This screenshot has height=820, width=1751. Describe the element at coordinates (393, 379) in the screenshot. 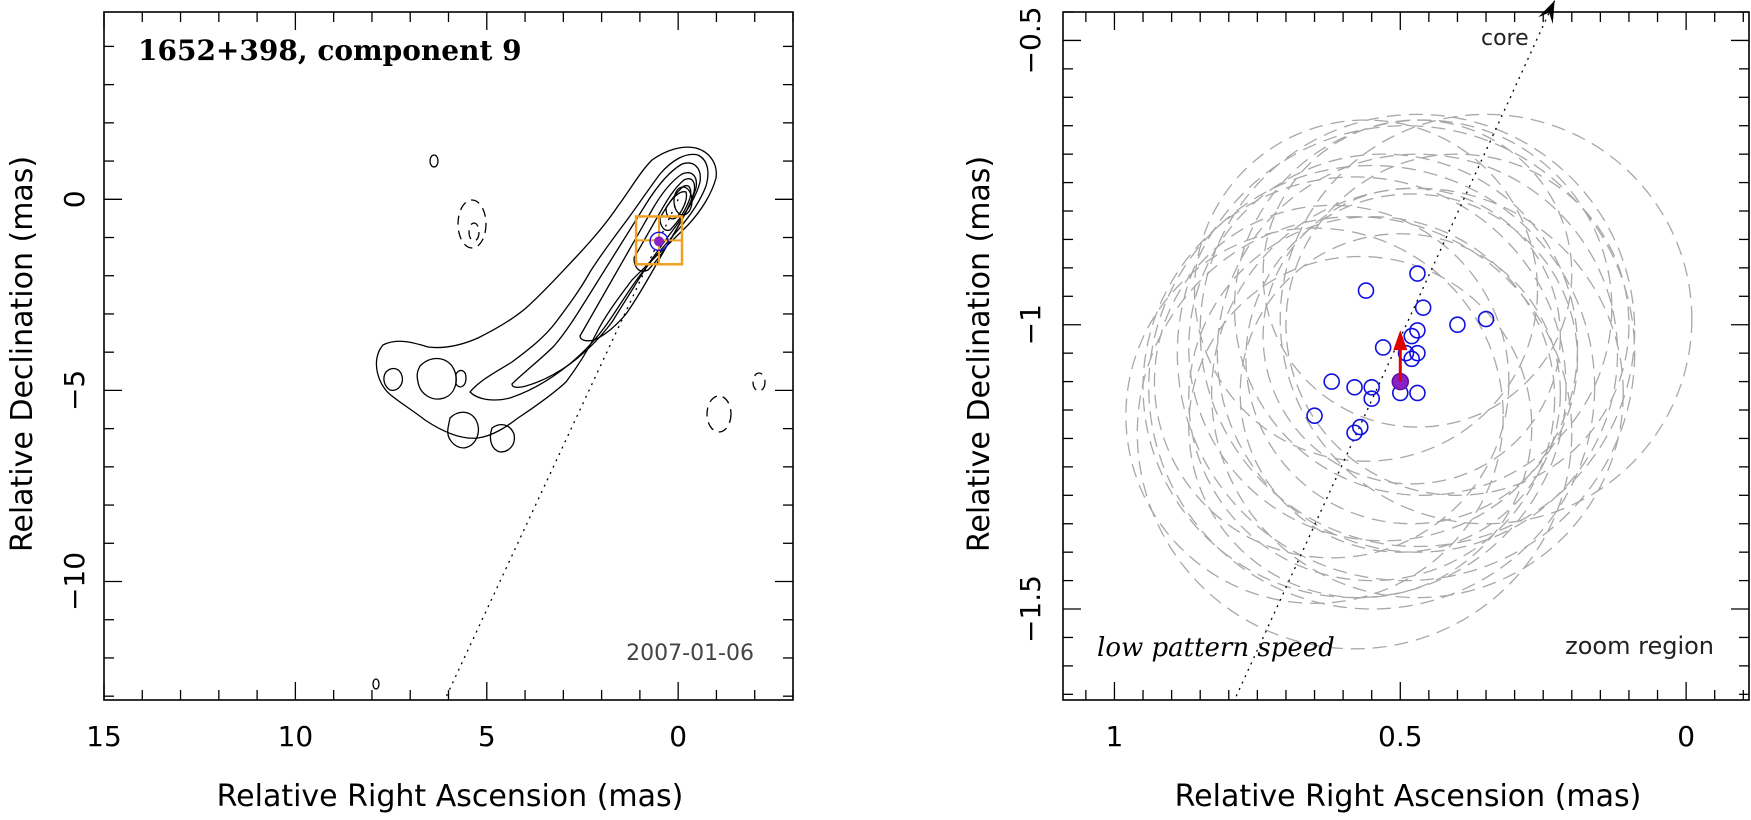

I see `contour-lobe-d` at that location.